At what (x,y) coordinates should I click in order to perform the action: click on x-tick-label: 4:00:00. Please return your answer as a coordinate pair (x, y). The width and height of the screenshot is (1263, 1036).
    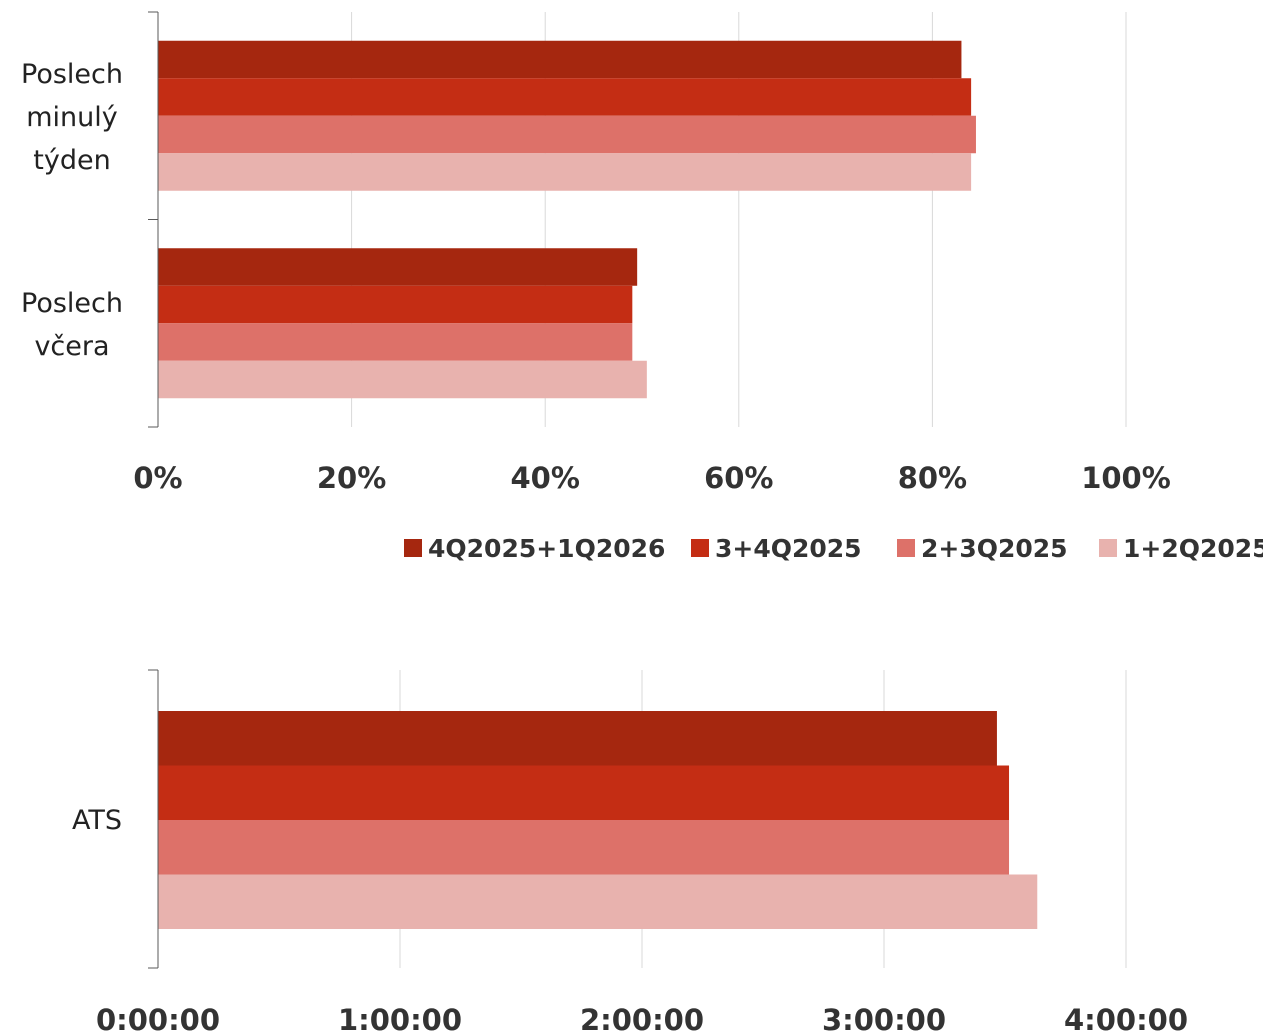
    Looking at the image, I should click on (1126, 1019).